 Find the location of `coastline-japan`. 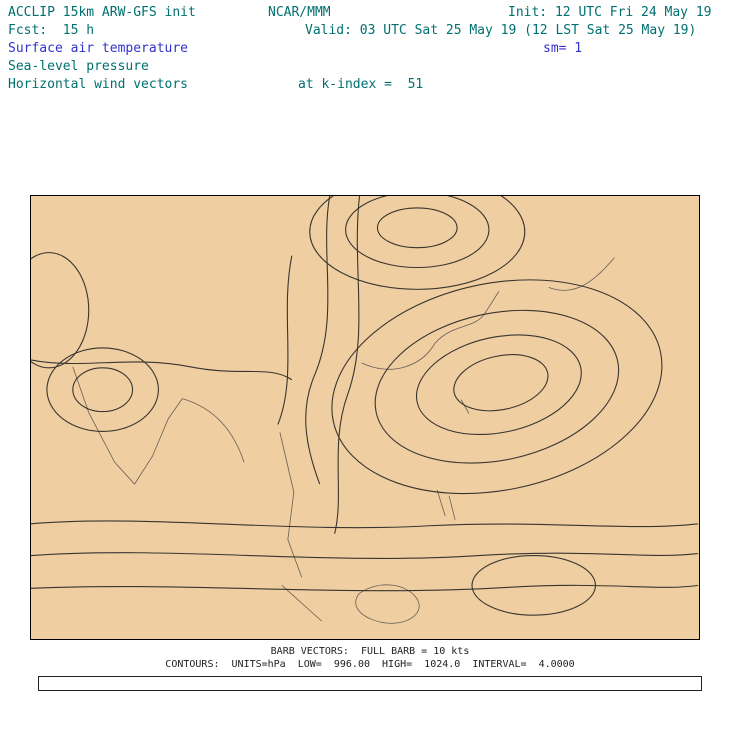

coastline-japan is located at coordinates (581, 274).